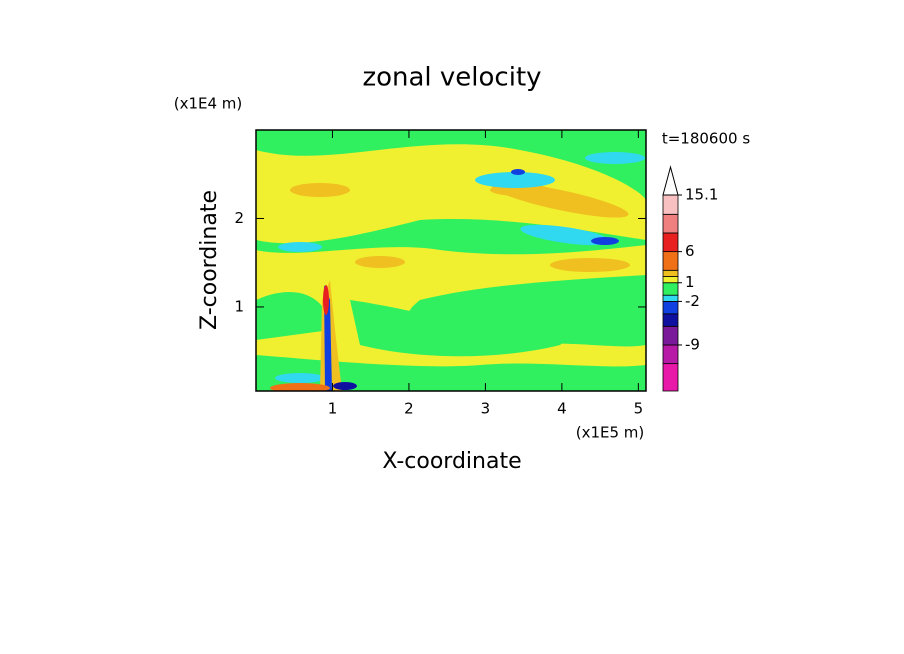 The width and height of the screenshot is (904, 654). I want to click on x-tick-label: 5, so click(639, 409).